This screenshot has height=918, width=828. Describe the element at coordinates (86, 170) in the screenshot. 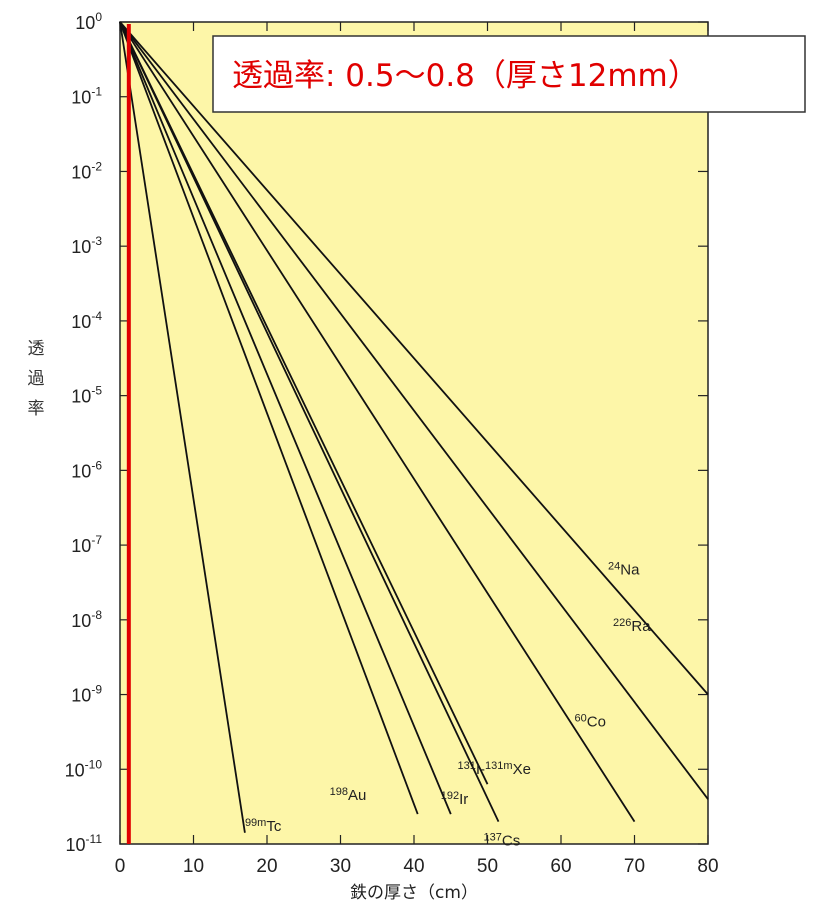

I see `y-tick-label: 10⁻²` at that location.